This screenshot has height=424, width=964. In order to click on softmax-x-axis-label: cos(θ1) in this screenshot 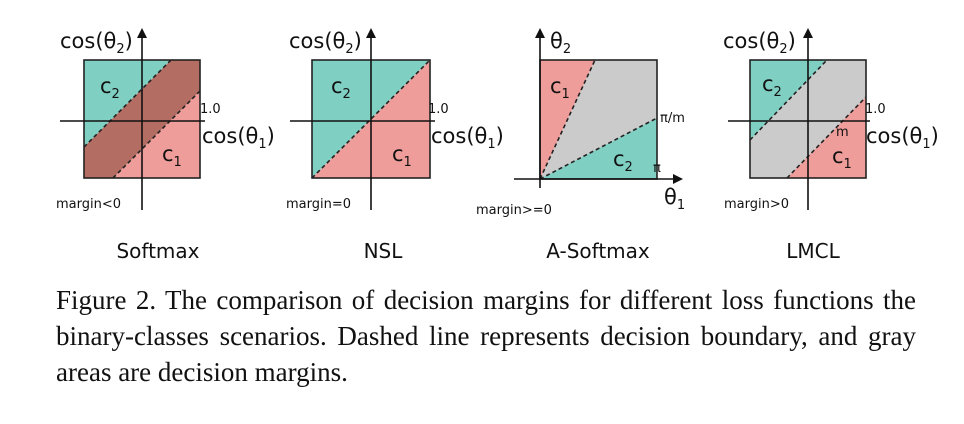, I will do `click(238, 138)`.